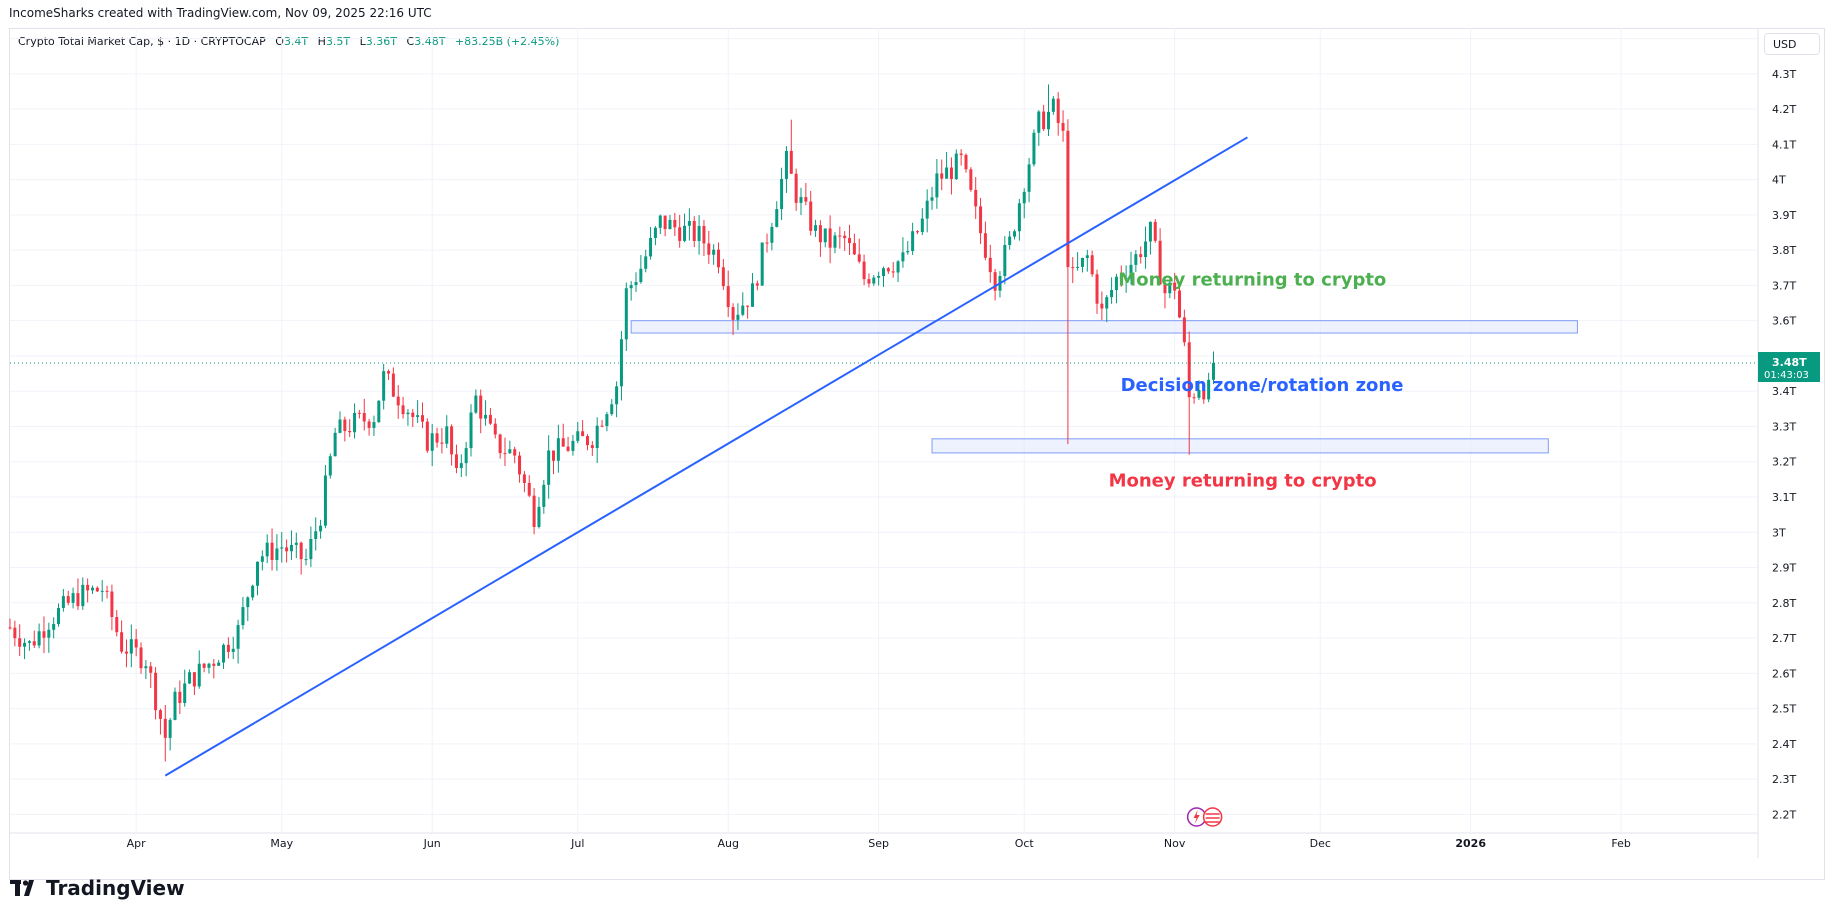 This screenshot has height=917, width=1835. I want to click on last-price-countdown: 01:43:03, so click(1786, 375).